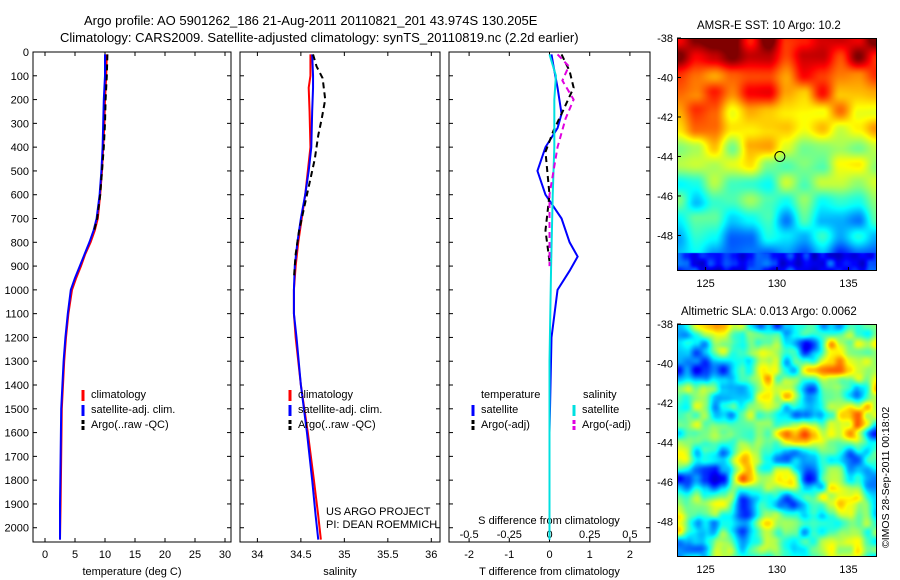 The width and height of the screenshot is (900, 580). What do you see at coordinates (629, 535) in the screenshot?
I see `top-x-tick-label: 0.5` at bounding box center [629, 535].